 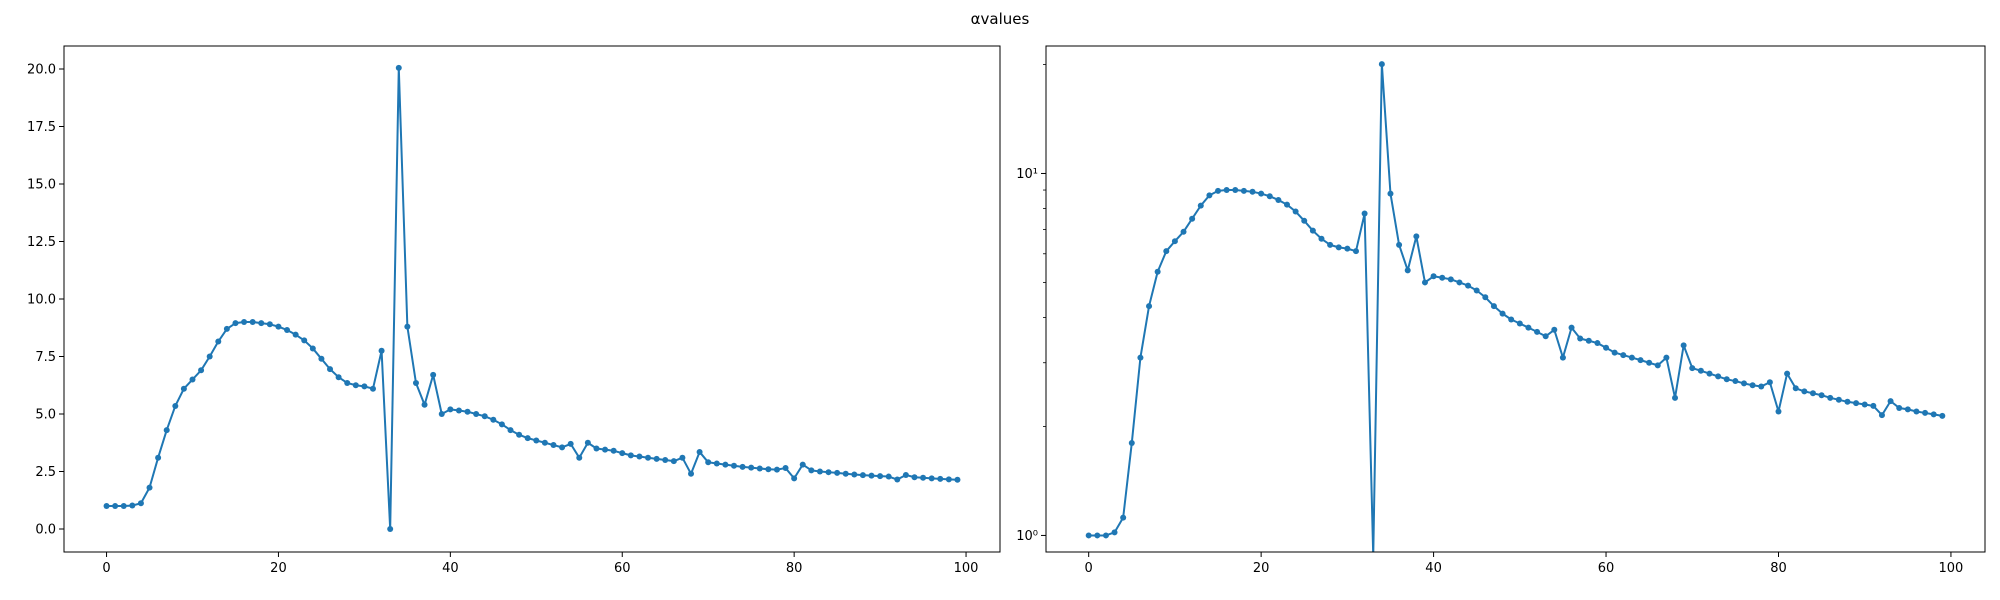 What do you see at coordinates (1261, 568) in the screenshot?
I see `x-tick-label: 20` at bounding box center [1261, 568].